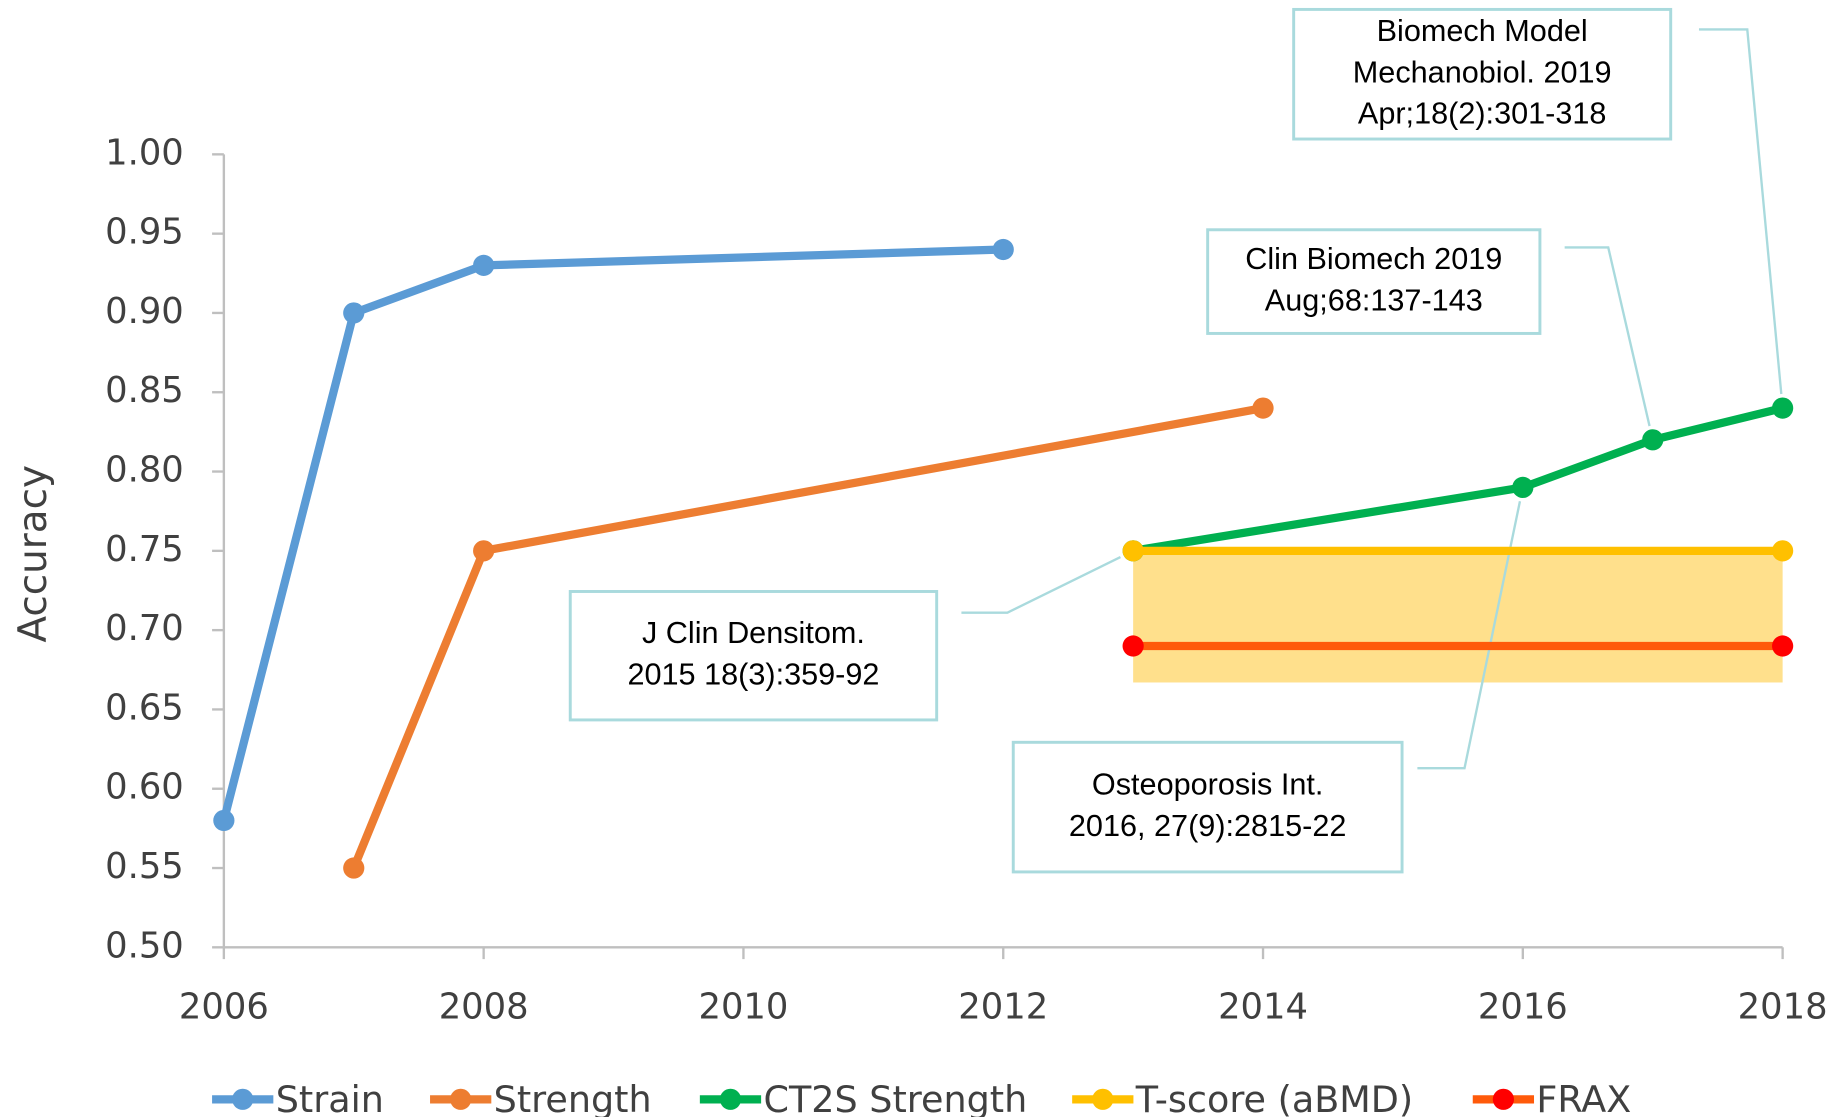  Describe the element at coordinates (144, 470) in the screenshot. I see `y-tick-label: 0.80` at that location.